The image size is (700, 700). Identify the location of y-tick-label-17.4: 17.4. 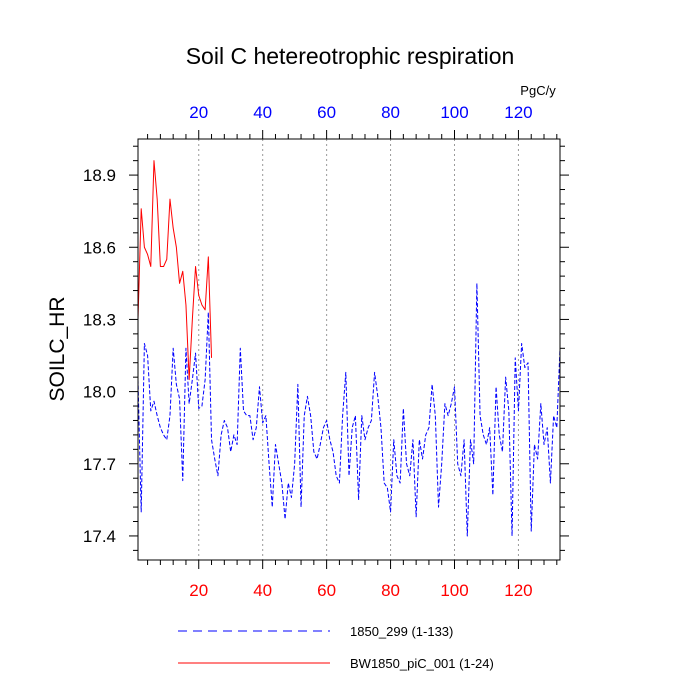
(99, 536).